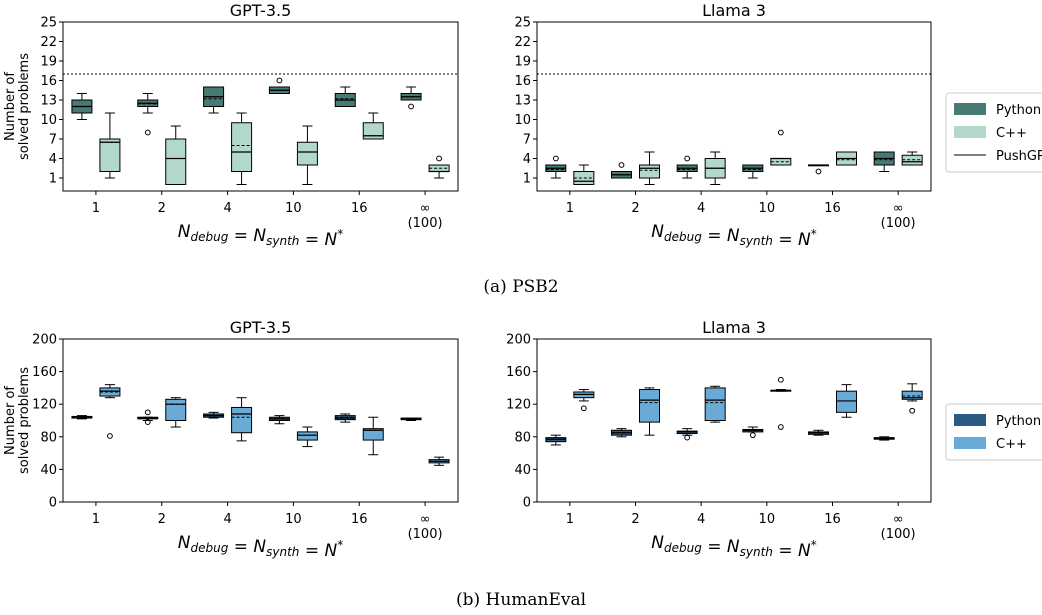 Image resolution: width=1042 pixels, height=615 pixels. Describe the element at coordinates (48, 437) in the screenshot. I see `y-tick-label: 80` at that location.